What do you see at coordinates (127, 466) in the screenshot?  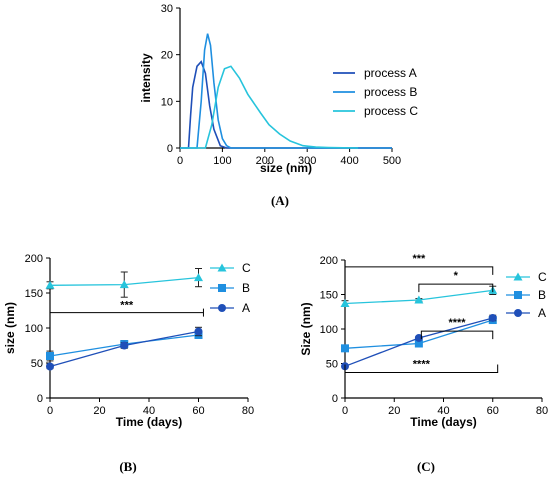 I see `panel-label: (B)` at bounding box center [127, 466].